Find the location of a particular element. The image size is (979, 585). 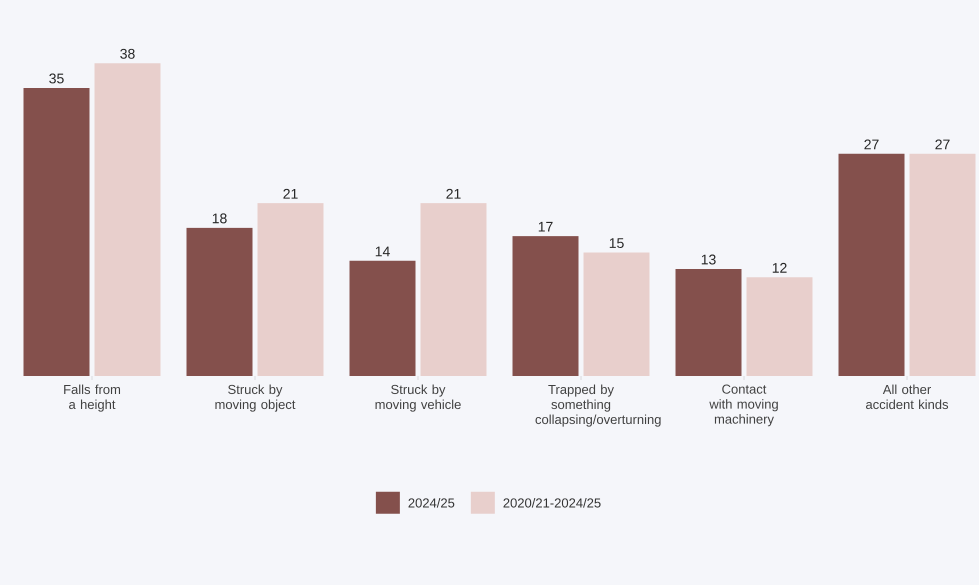

data-label: 12 is located at coordinates (779, 267).